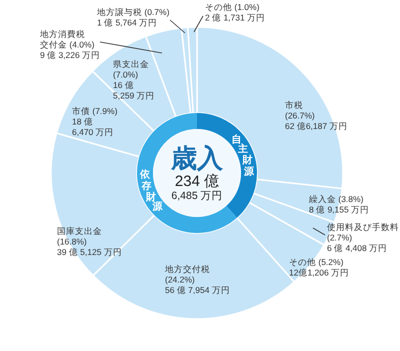 The width and height of the screenshot is (400, 351). What do you see at coordinates (243, 155) in the screenshot?
I see `slice-label: 自主財源` at bounding box center [243, 155].